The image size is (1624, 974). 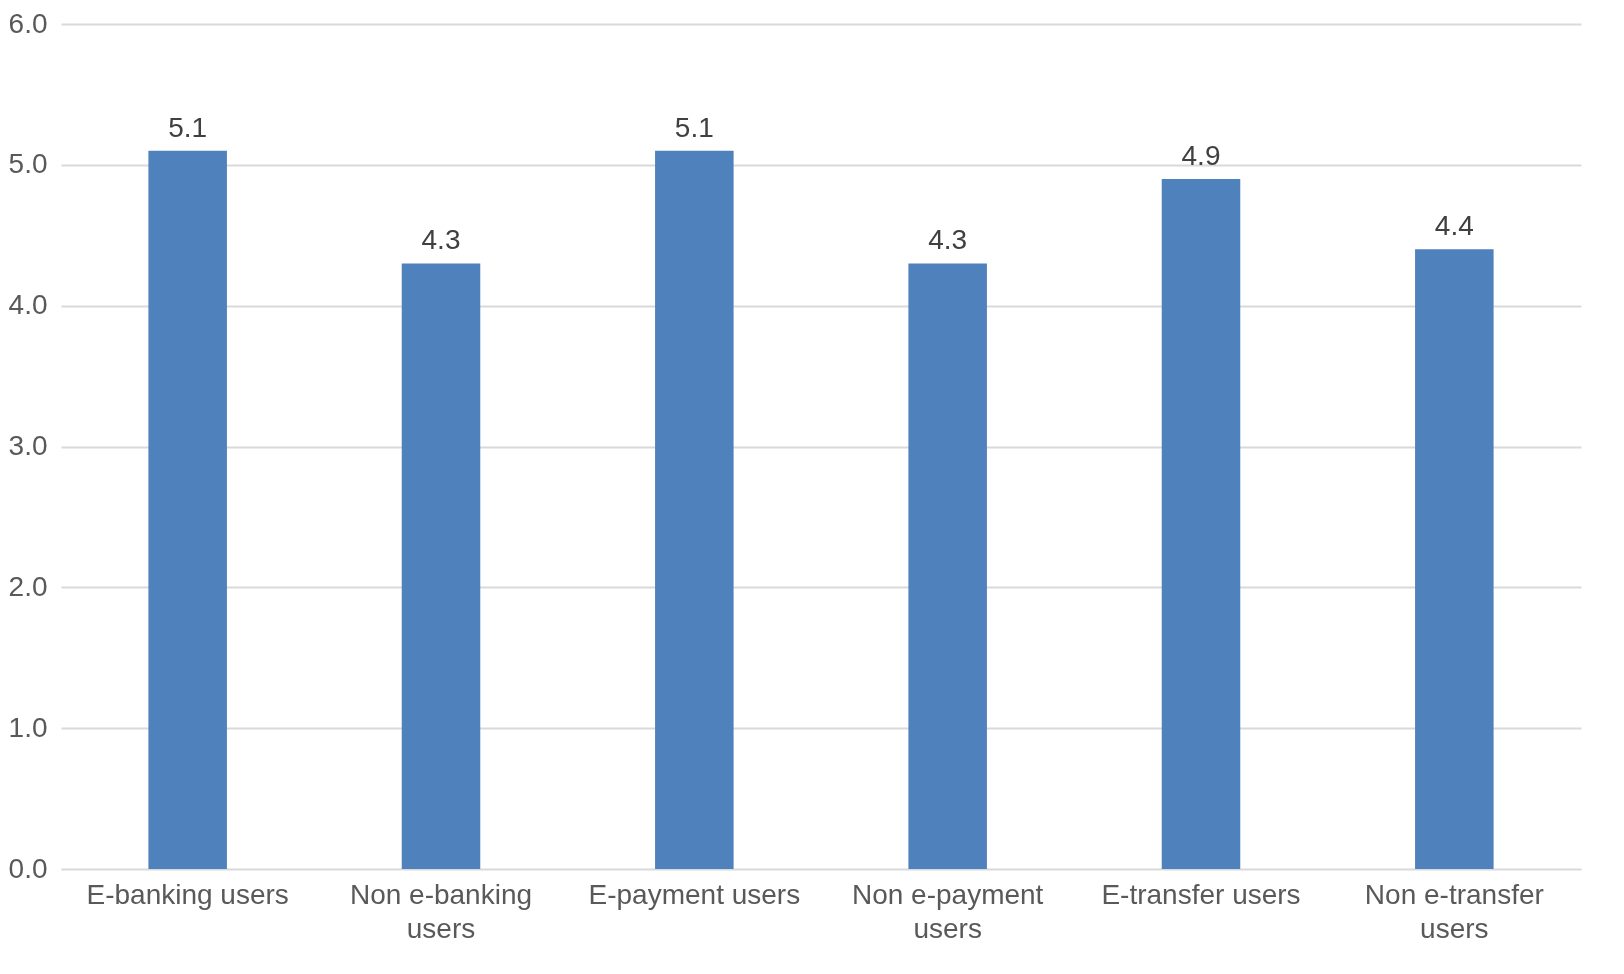 What do you see at coordinates (1454, 911) in the screenshot?
I see `x-tick-label: Non e-transfer users` at bounding box center [1454, 911].